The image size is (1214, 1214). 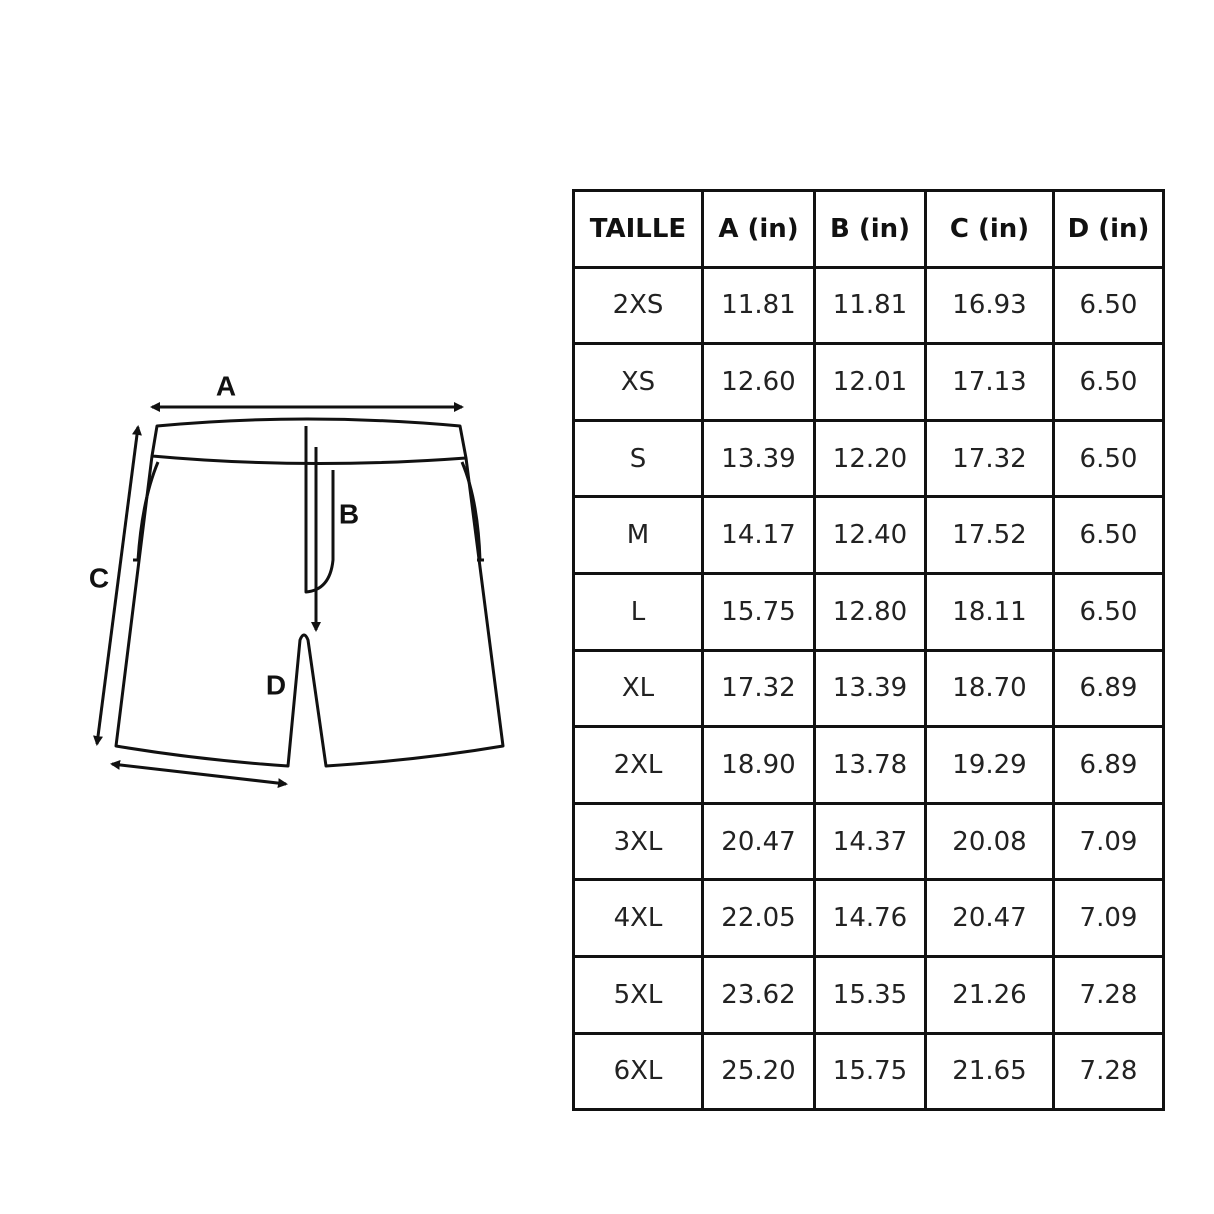 I want to click on data-row: XS 12.60 12.01 17.13 6.50, so click(x=868, y=382).